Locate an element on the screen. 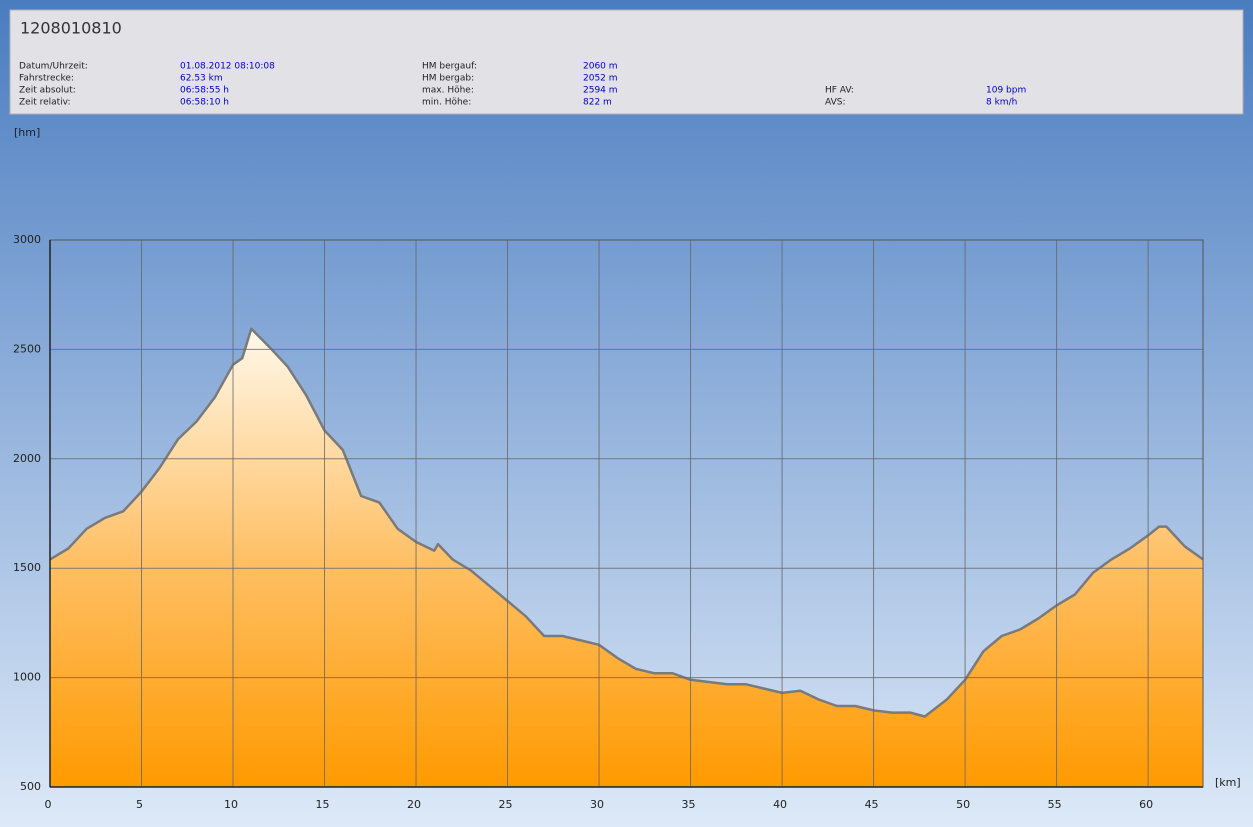 The image size is (1253, 827). x-tick-label: 45 is located at coordinates (872, 804).